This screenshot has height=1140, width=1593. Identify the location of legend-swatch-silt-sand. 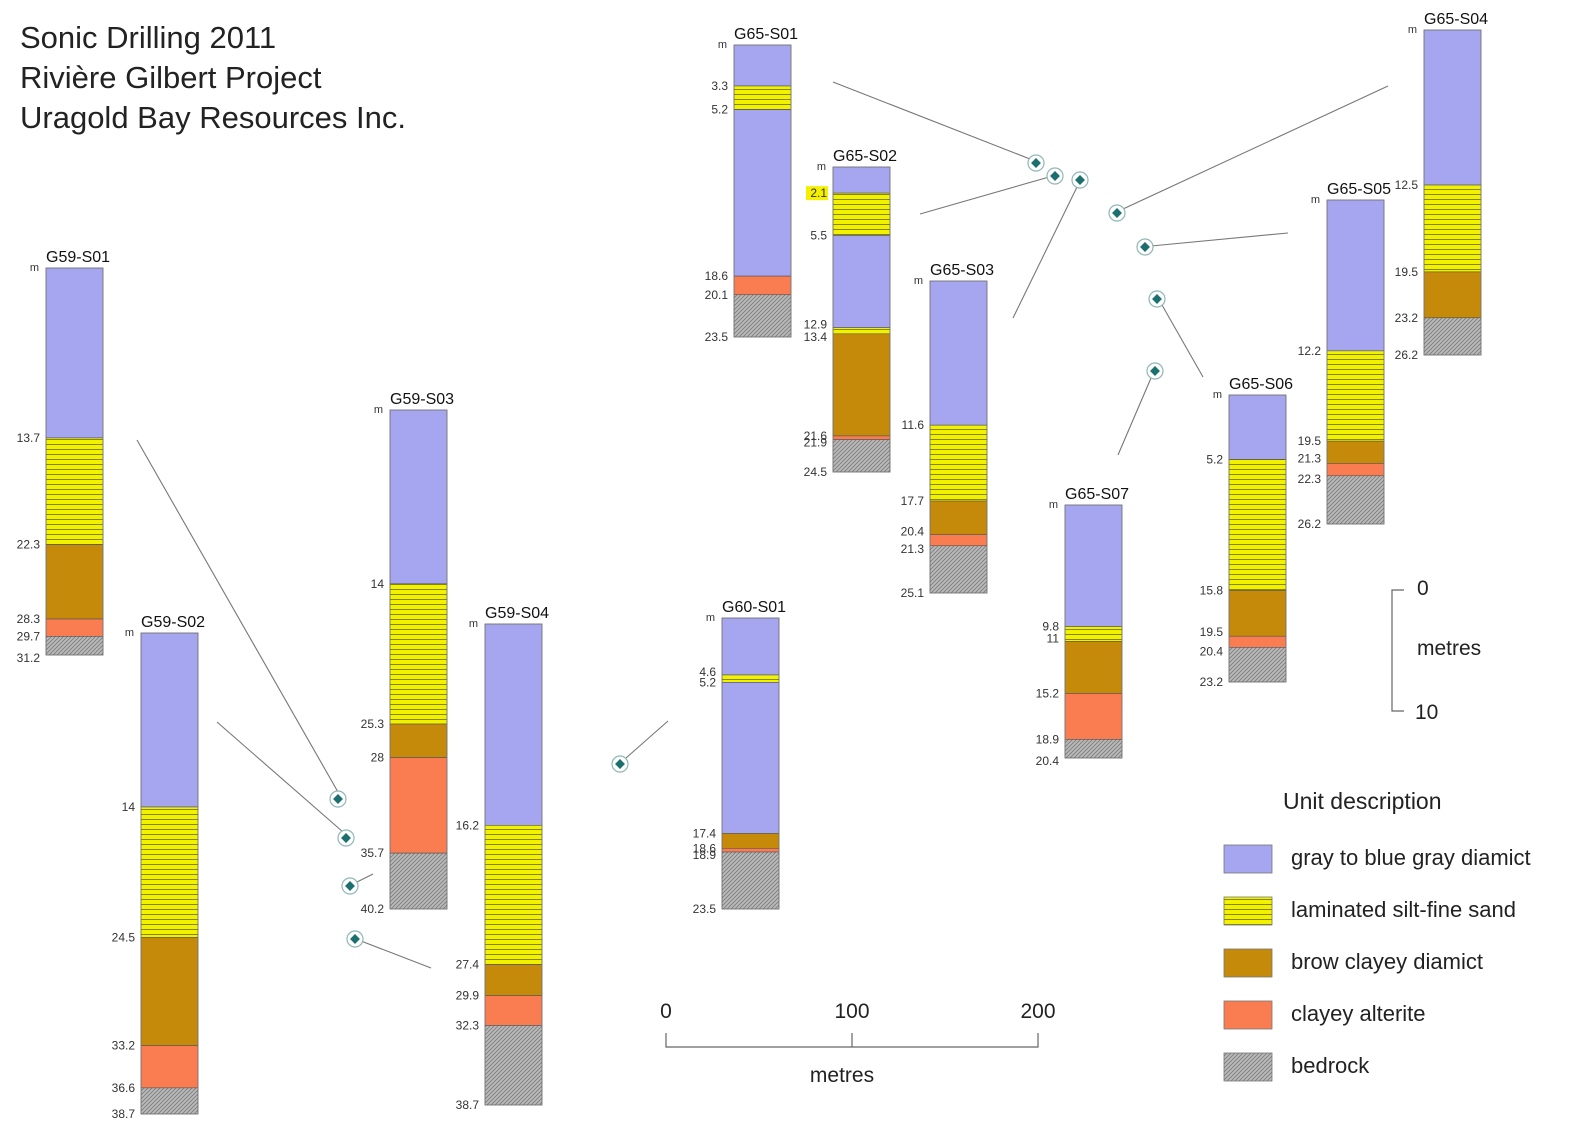
(1248, 911).